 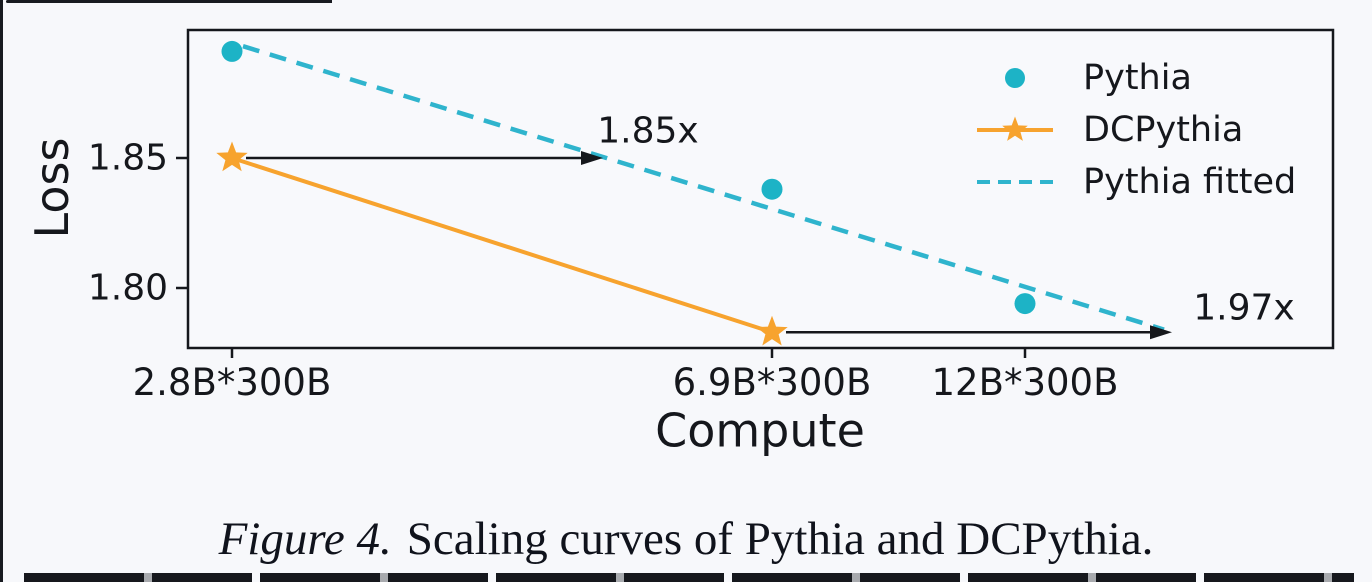 I want to click on figure-caption-text: Scaling curves of Pythia and DCPythia., so click(x=780, y=539).